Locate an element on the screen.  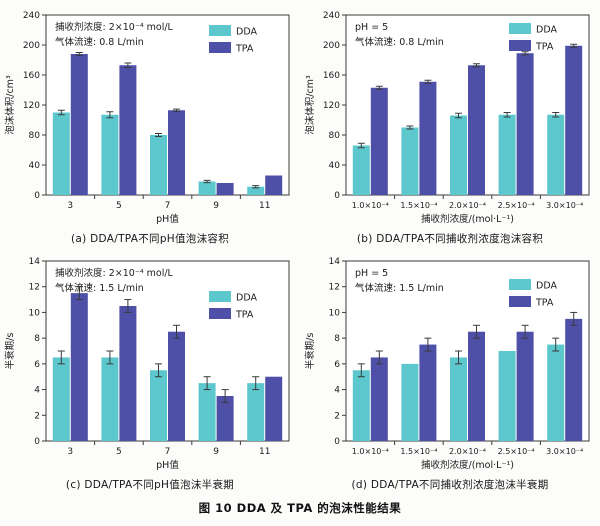
x-tick-label: 3 is located at coordinates (70, 452).